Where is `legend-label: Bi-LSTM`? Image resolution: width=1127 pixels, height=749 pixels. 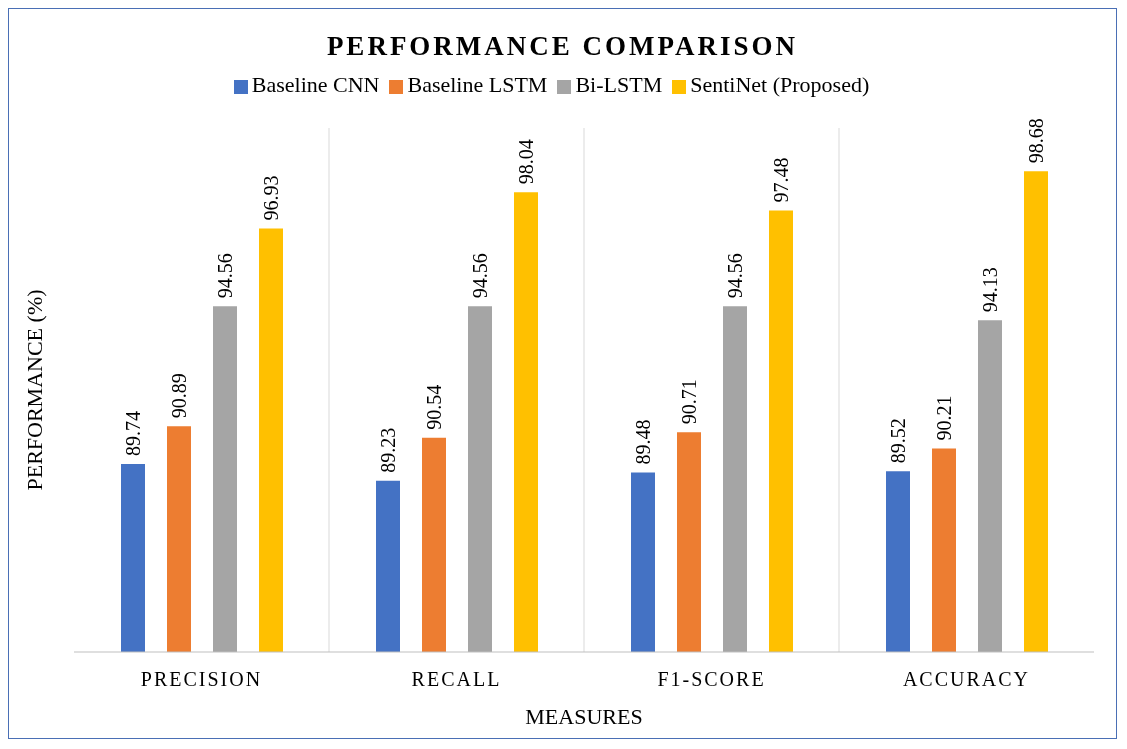 legend-label: Bi-LSTM is located at coordinates (619, 84).